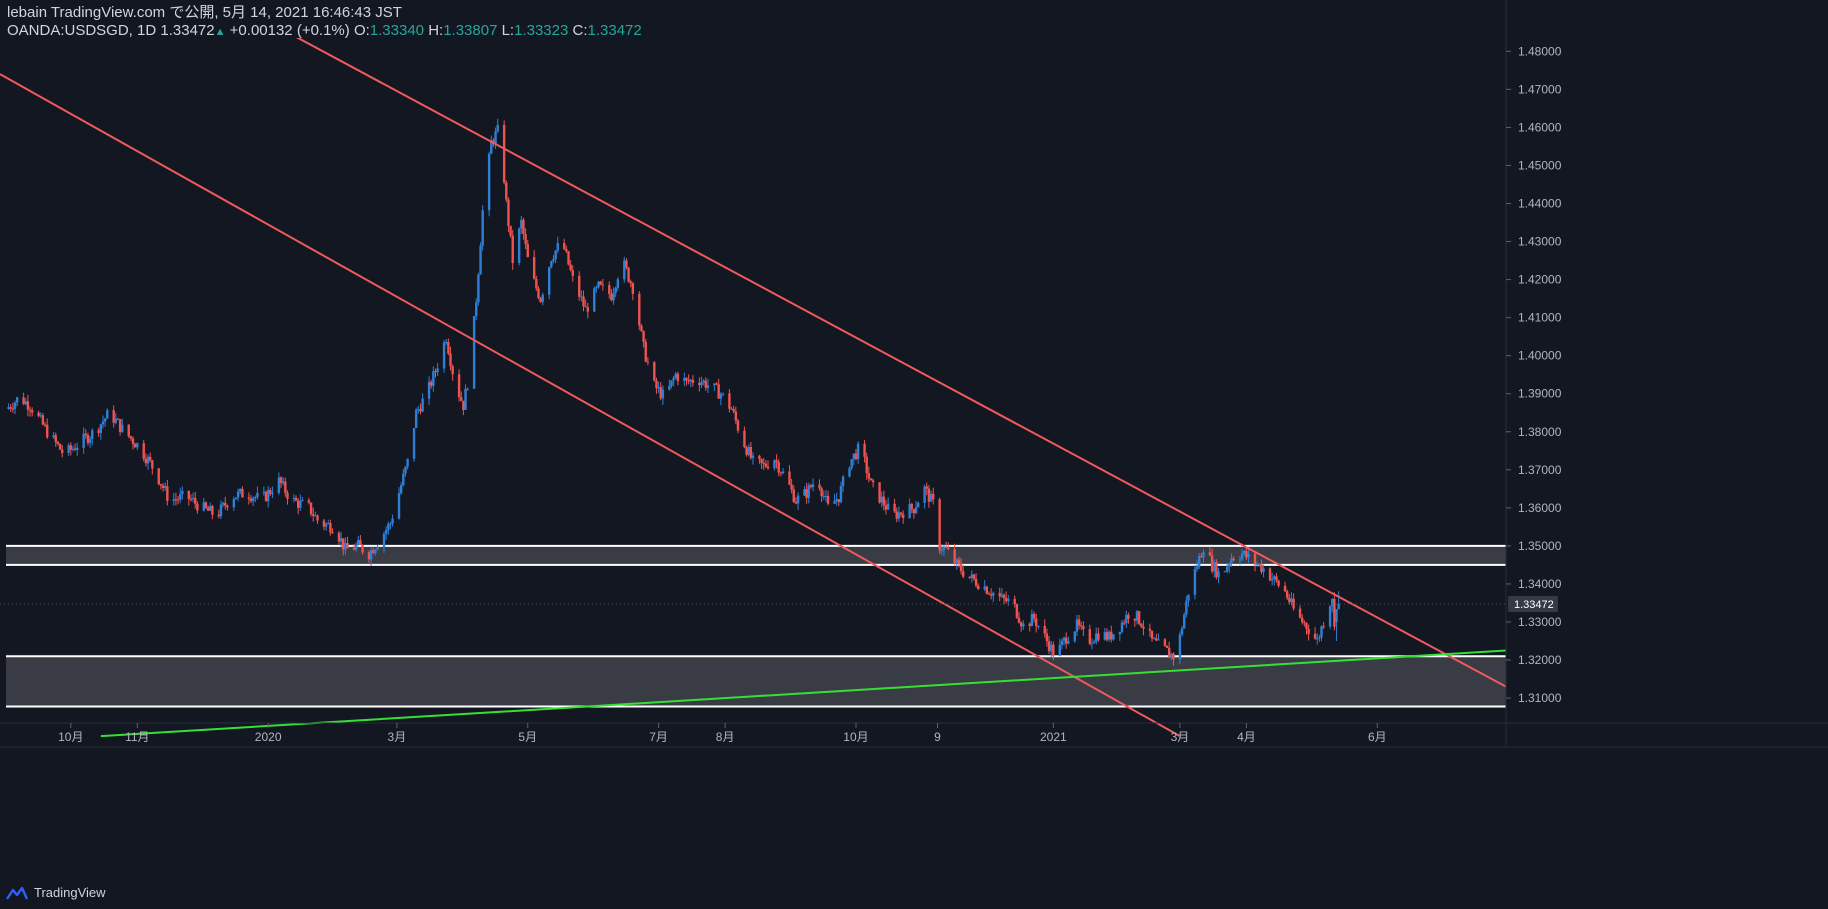 The width and height of the screenshot is (1828, 909). I want to click on tradingview-logo-icon, so click(17, 893).